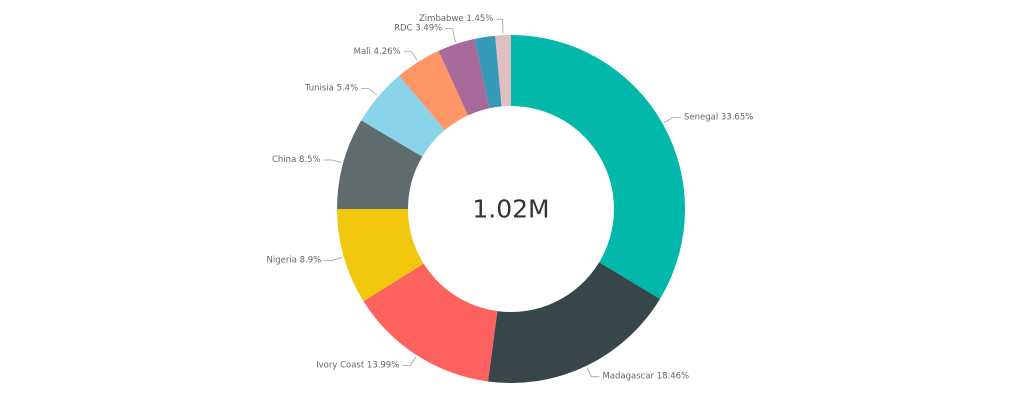  What do you see at coordinates (377, 52) in the screenshot?
I see `data-label-mali: Mali 4.26%` at bounding box center [377, 52].